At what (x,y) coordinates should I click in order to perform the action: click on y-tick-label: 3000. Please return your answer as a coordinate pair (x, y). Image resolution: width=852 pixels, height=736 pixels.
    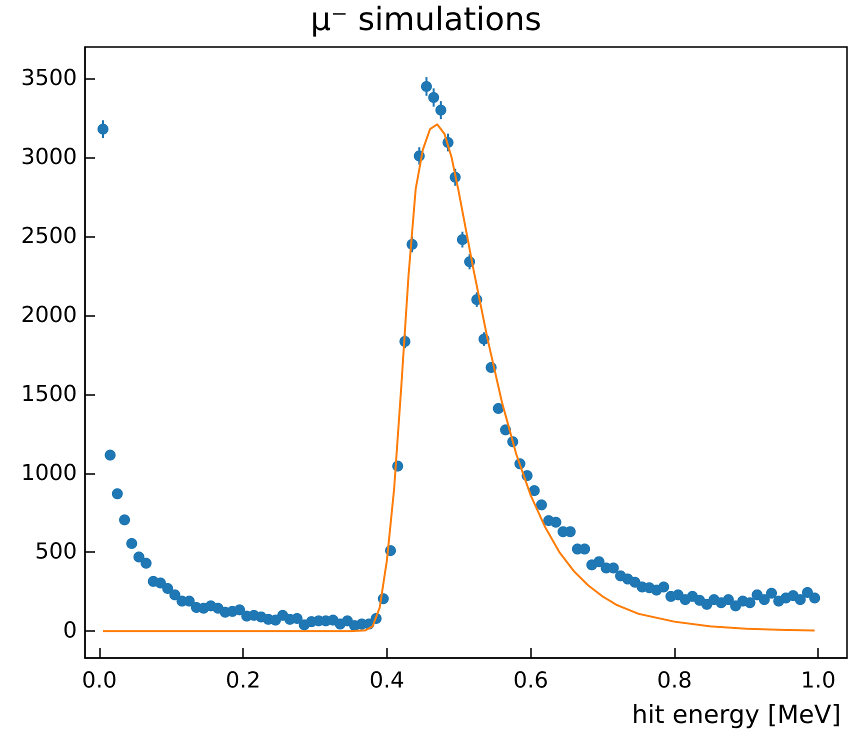
    Looking at the image, I should click on (49, 157).